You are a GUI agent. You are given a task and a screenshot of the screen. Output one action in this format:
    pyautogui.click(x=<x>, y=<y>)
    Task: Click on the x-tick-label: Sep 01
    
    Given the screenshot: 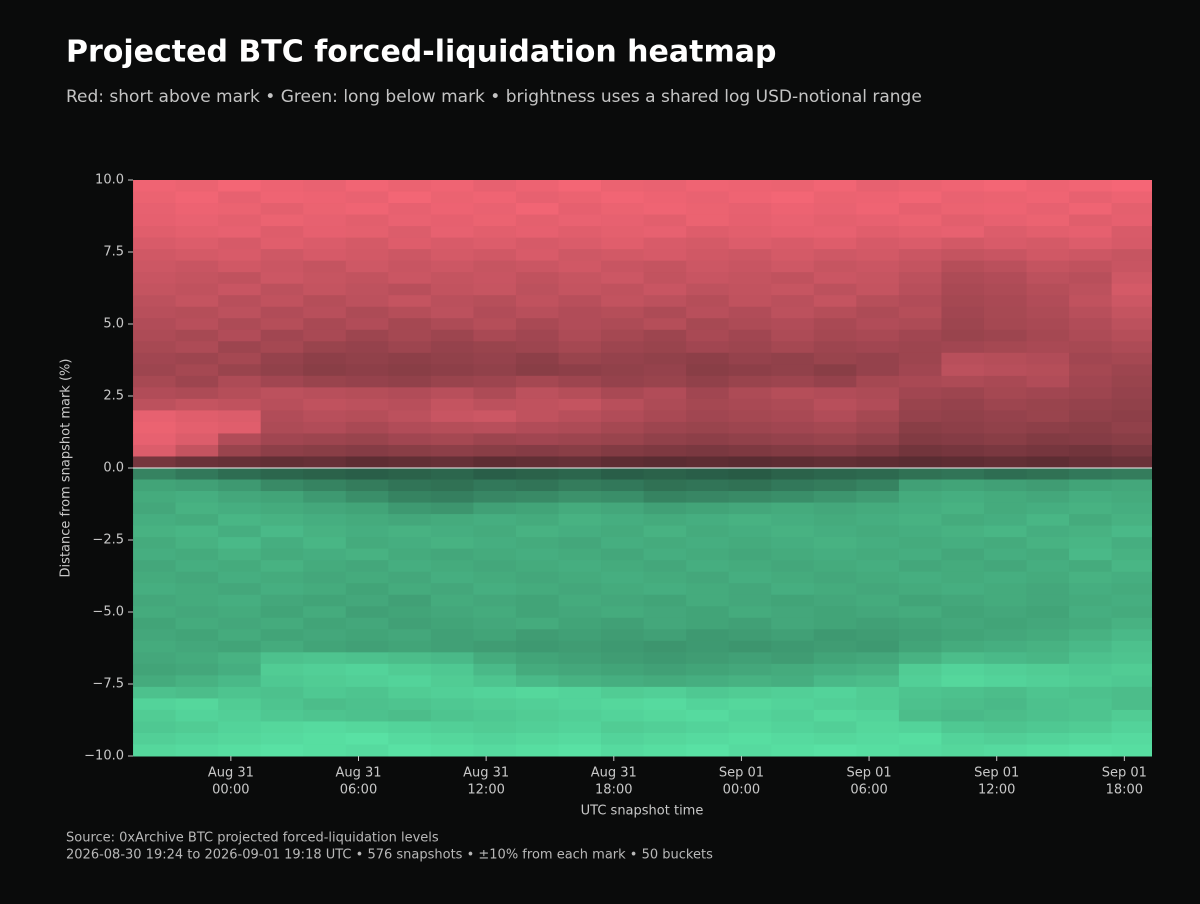 What is the action you would take?
    pyautogui.click(x=996, y=773)
    